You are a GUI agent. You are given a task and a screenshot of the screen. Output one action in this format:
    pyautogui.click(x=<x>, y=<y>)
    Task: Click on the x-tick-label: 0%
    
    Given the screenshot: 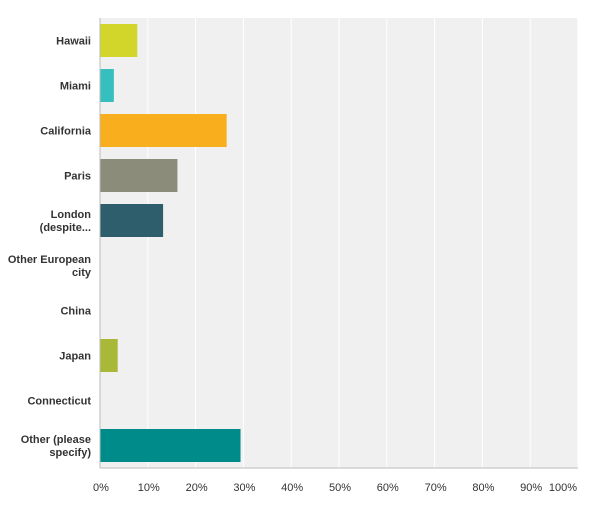 What is the action you would take?
    pyautogui.click(x=101, y=488)
    